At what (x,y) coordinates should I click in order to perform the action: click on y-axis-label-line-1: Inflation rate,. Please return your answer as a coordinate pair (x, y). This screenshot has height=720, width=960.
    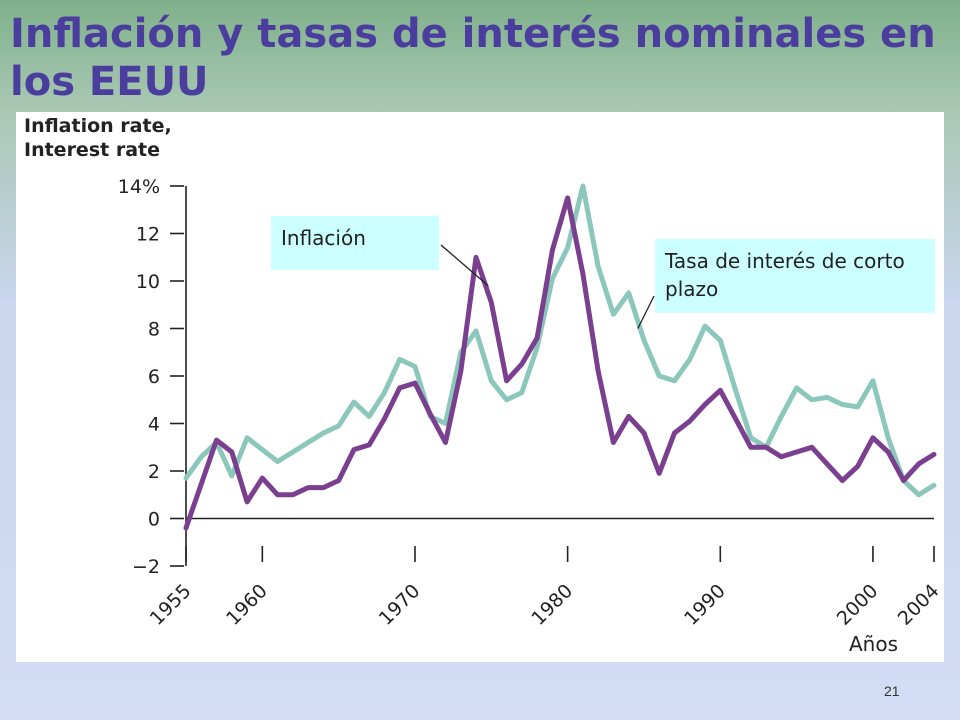
    Looking at the image, I should click on (98, 126).